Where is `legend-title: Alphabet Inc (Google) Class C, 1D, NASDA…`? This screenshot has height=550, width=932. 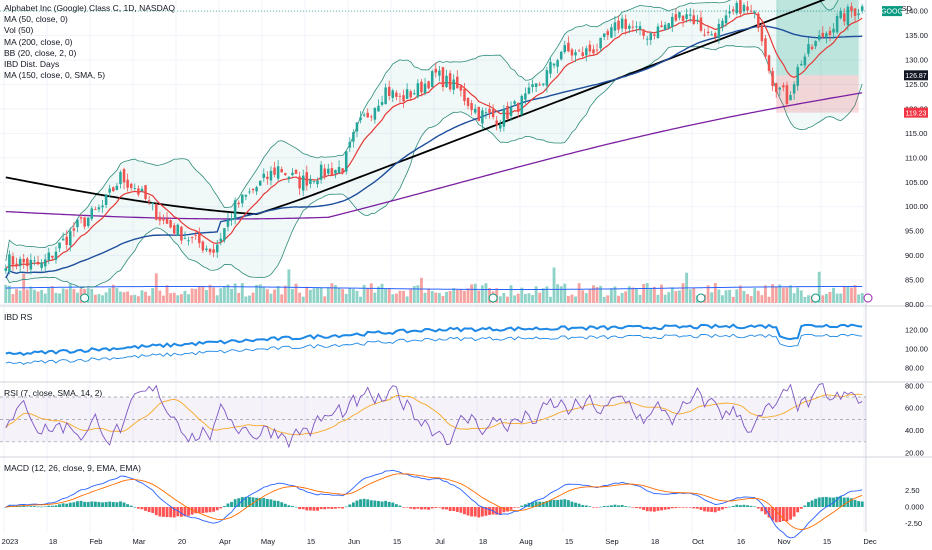
legend-title: Alphabet Inc (Google) Class C, 1D, NASDA… is located at coordinates (90, 8).